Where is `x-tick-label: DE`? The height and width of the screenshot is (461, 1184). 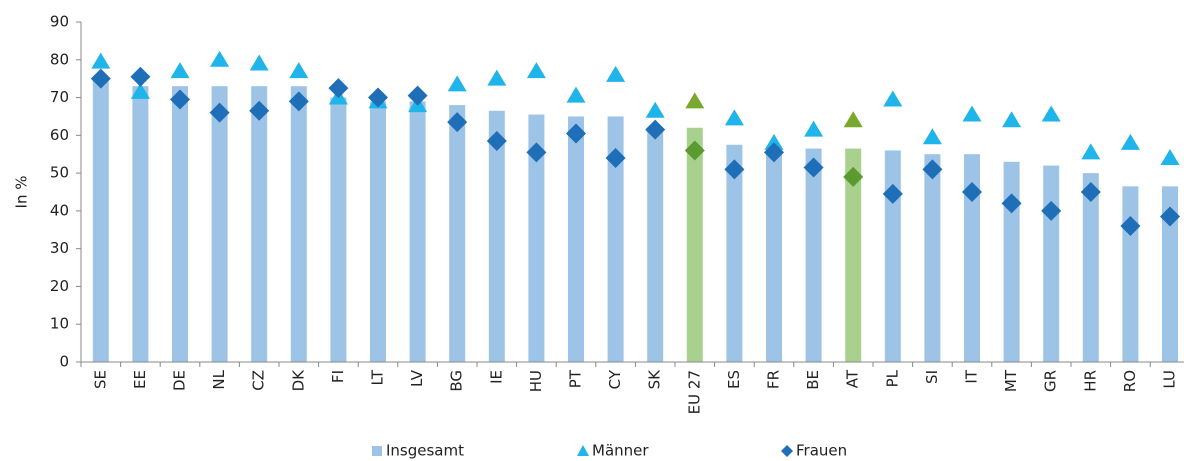 x-tick-label: DE is located at coordinates (180, 380).